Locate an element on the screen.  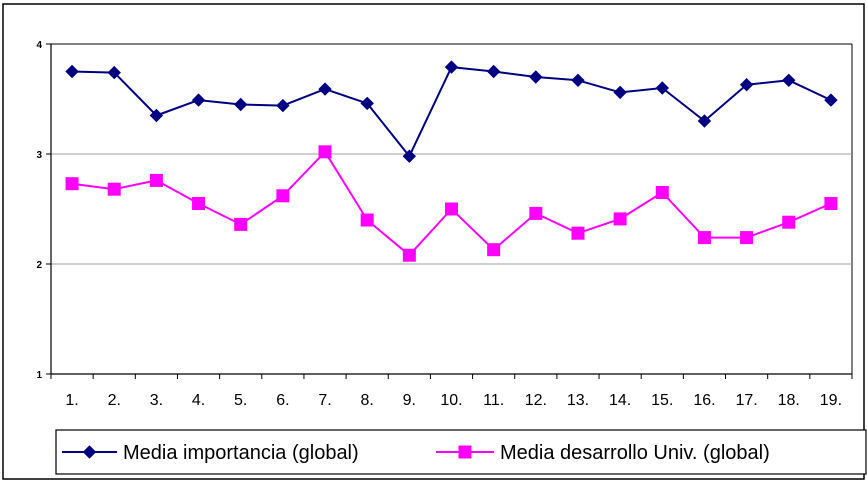
x-tick-label: 4. is located at coordinates (198, 400).